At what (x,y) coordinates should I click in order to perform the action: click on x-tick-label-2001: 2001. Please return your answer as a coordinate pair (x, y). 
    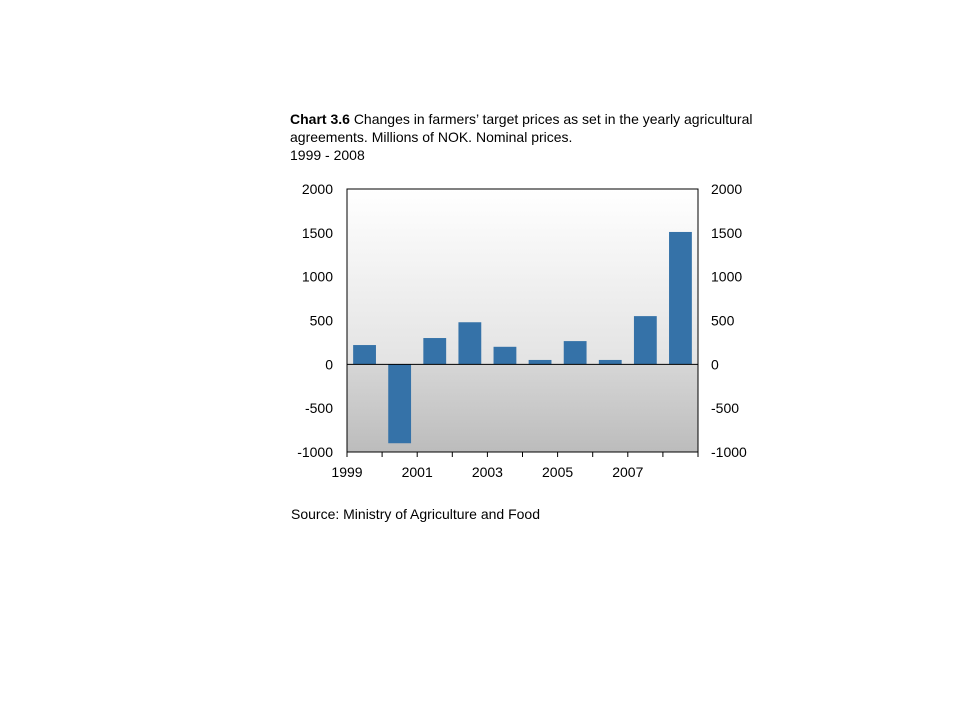
    Looking at the image, I should click on (417, 472).